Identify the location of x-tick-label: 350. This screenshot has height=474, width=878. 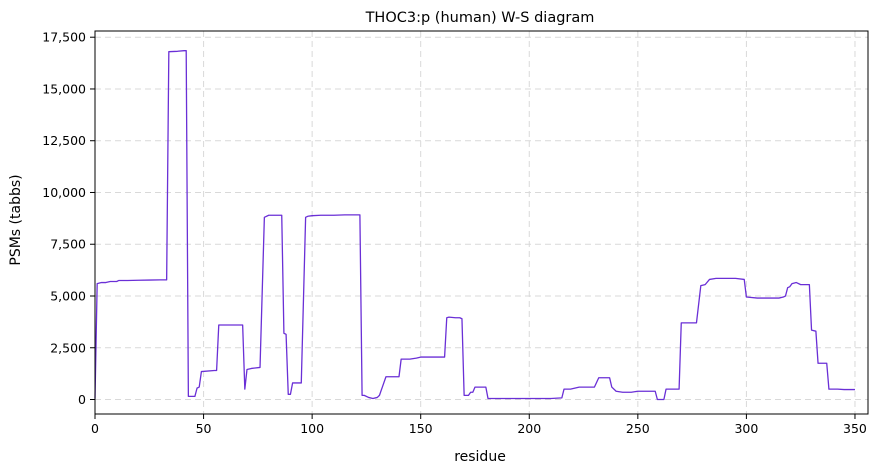
(855, 428).